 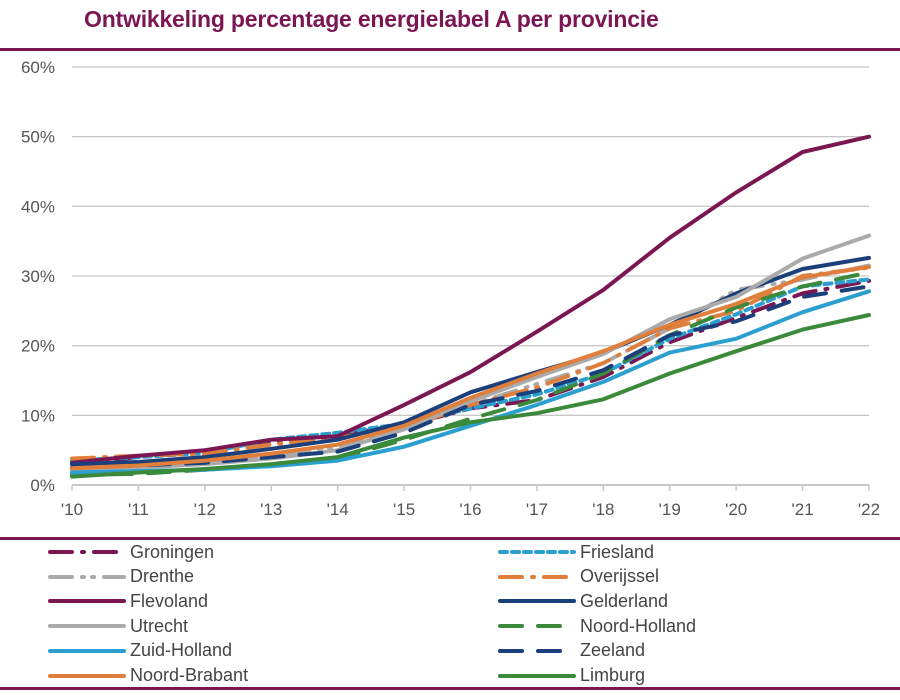 What do you see at coordinates (172, 551) in the screenshot?
I see `legend-label: Groningen` at bounding box center [172, 551].